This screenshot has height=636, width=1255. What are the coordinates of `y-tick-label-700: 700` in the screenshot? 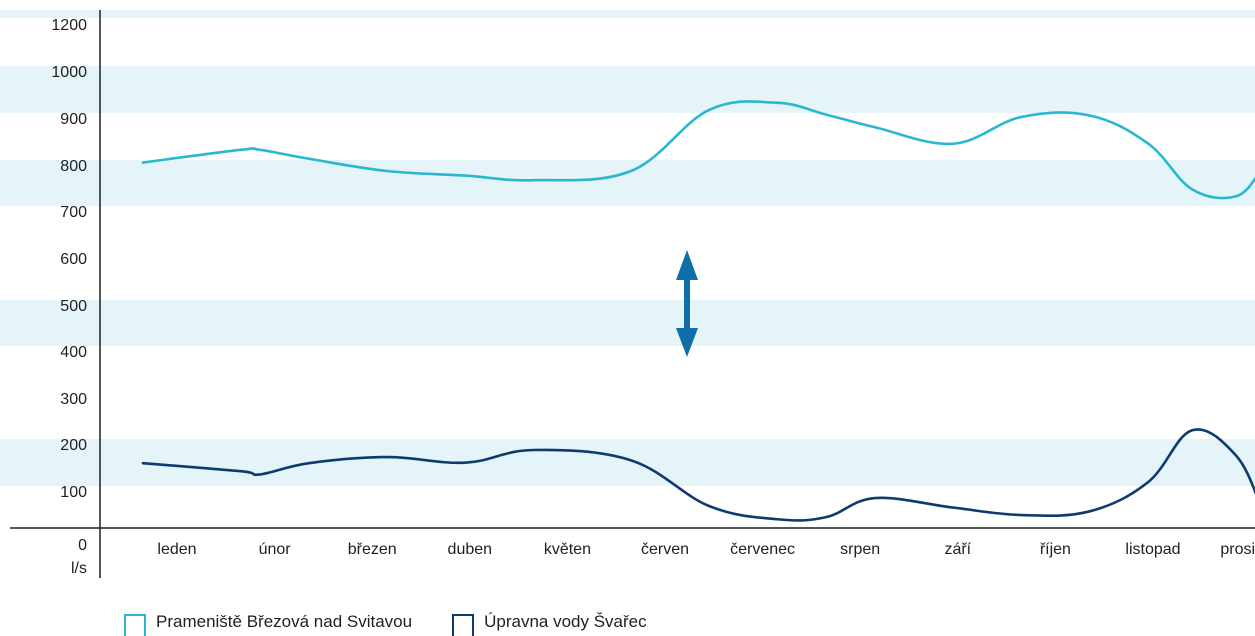 It's located at (73, 212).